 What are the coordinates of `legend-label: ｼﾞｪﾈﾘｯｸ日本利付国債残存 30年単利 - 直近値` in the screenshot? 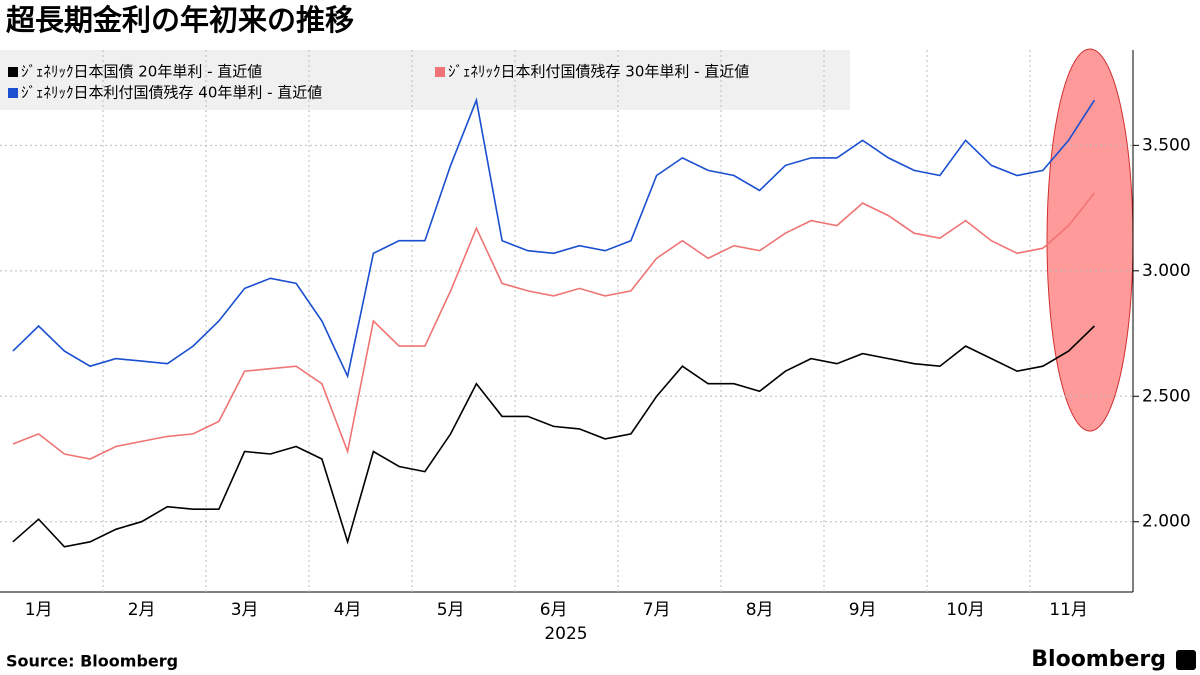 It's located at (598, 72).